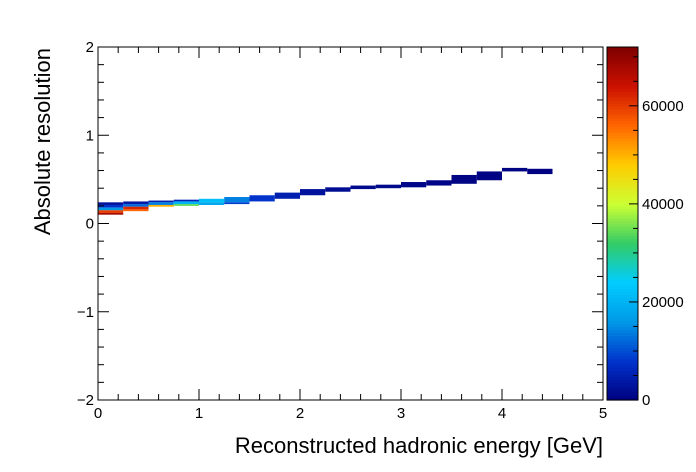 The height and width of the screenshot is (472, 696). Describe the element at coordinates (90, 47) in the screenshot. I see `y-tick-label: 2` at that location.